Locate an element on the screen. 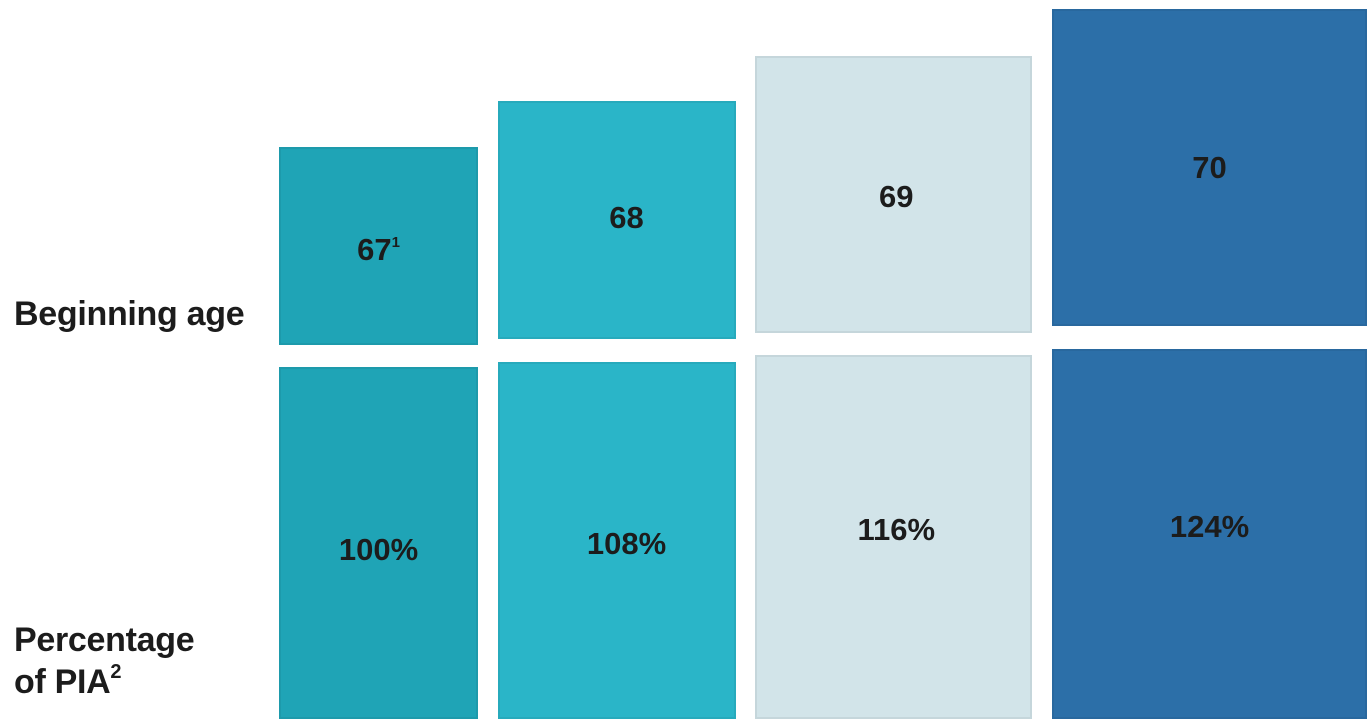 The image size is (1367, 719). pia-tile-3: 116% is located at coordinates (893, 537).